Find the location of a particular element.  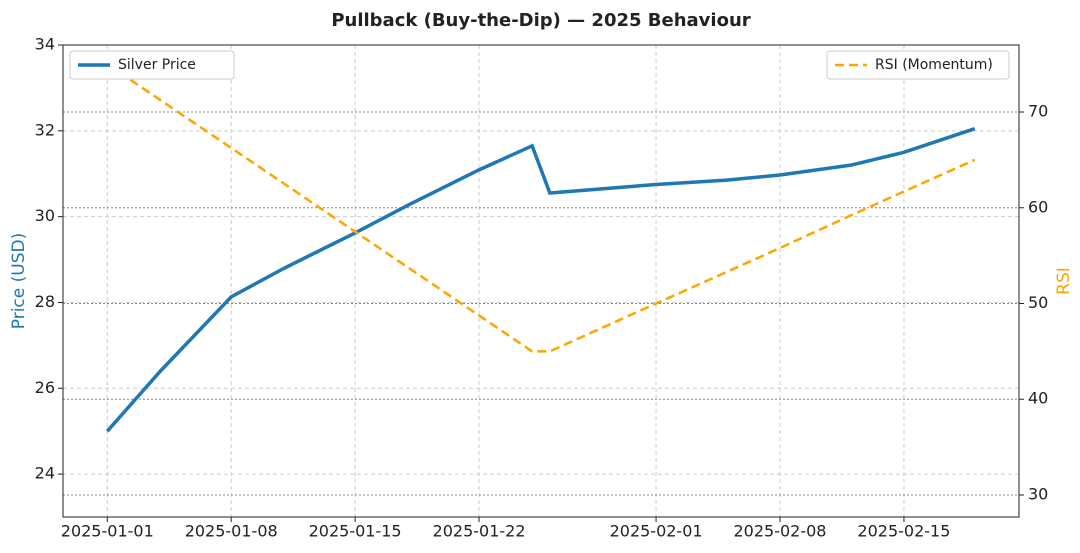

y2-tick-label: 30 is located at coordinates (1038, 493).